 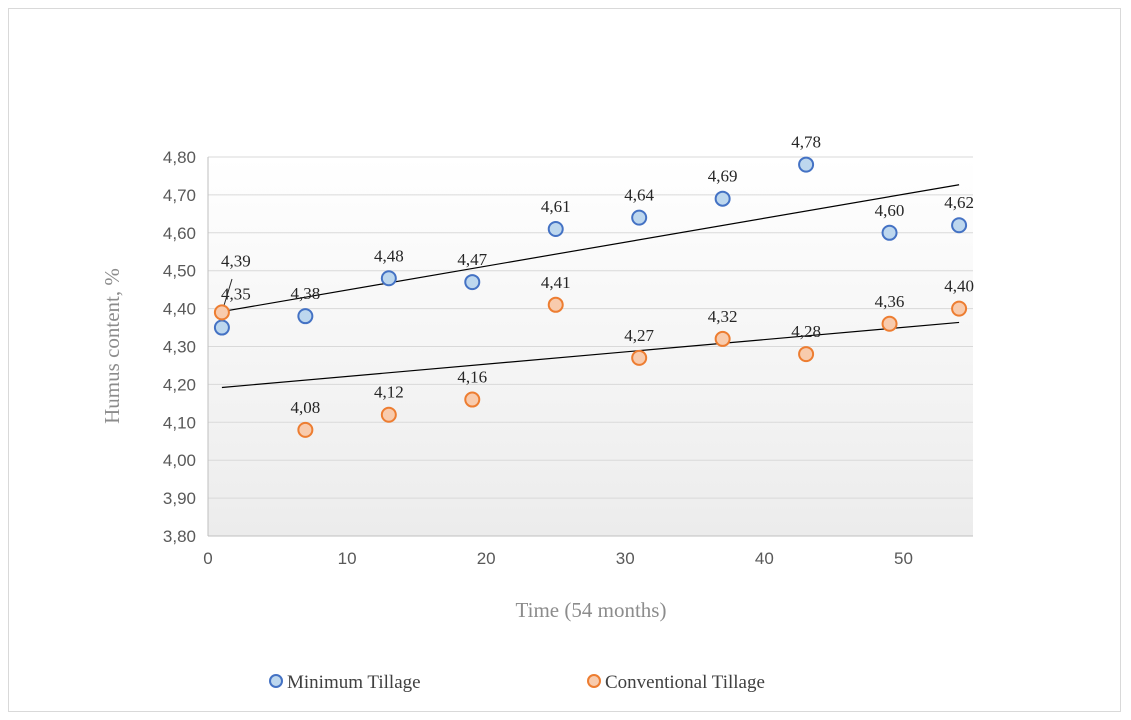 I want to click on legend-label: Minimum Tillage, so click(x=354, y=682).